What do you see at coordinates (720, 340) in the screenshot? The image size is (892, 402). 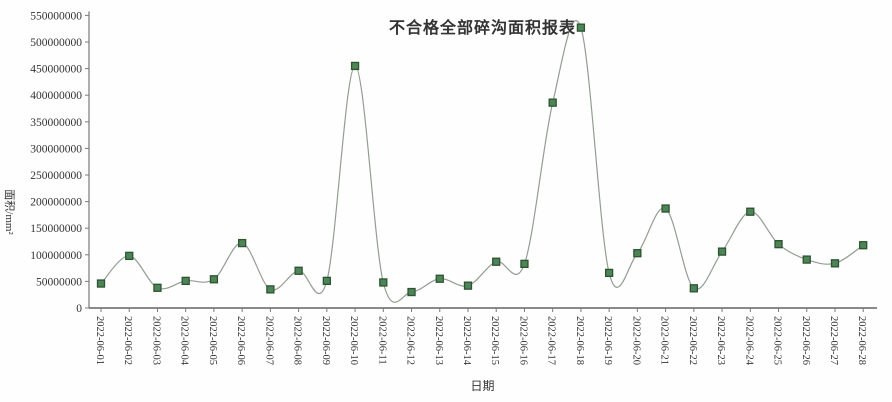 I see `x-tick-label: 2022-06-23` at bounding box center [720, 340].